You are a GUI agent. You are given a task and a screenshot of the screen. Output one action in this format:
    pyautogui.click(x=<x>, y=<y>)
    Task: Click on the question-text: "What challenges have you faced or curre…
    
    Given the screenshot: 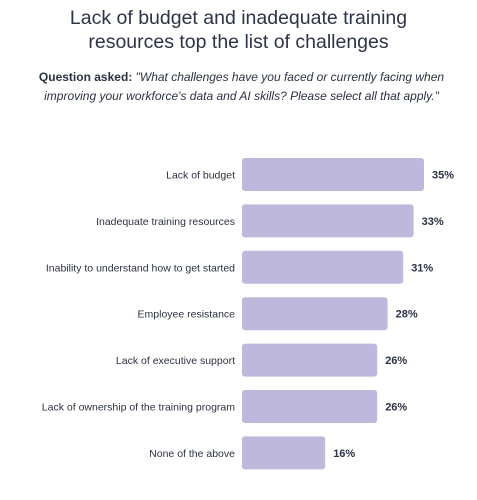 What is the action you would take?
    pyautogui.click(x=244, y=86)
    